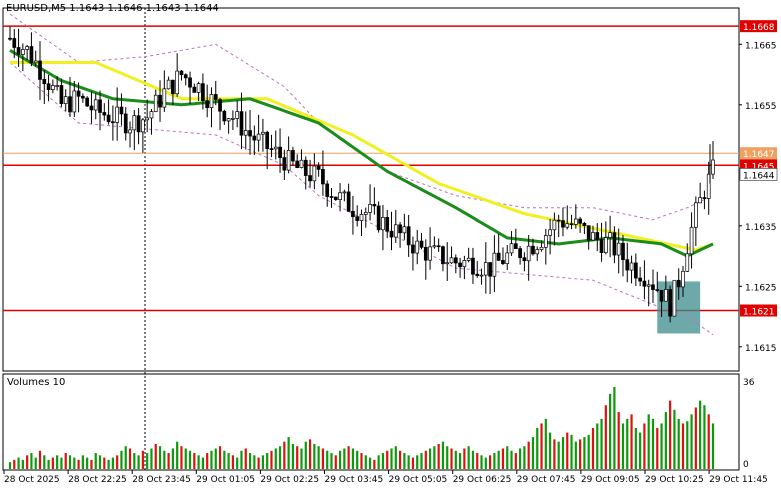  What do you see at coordinates (97, 480) in the screenshot?
I see `time-tick-label: 28 Oct 22:25` at bounding box center [97, 480].